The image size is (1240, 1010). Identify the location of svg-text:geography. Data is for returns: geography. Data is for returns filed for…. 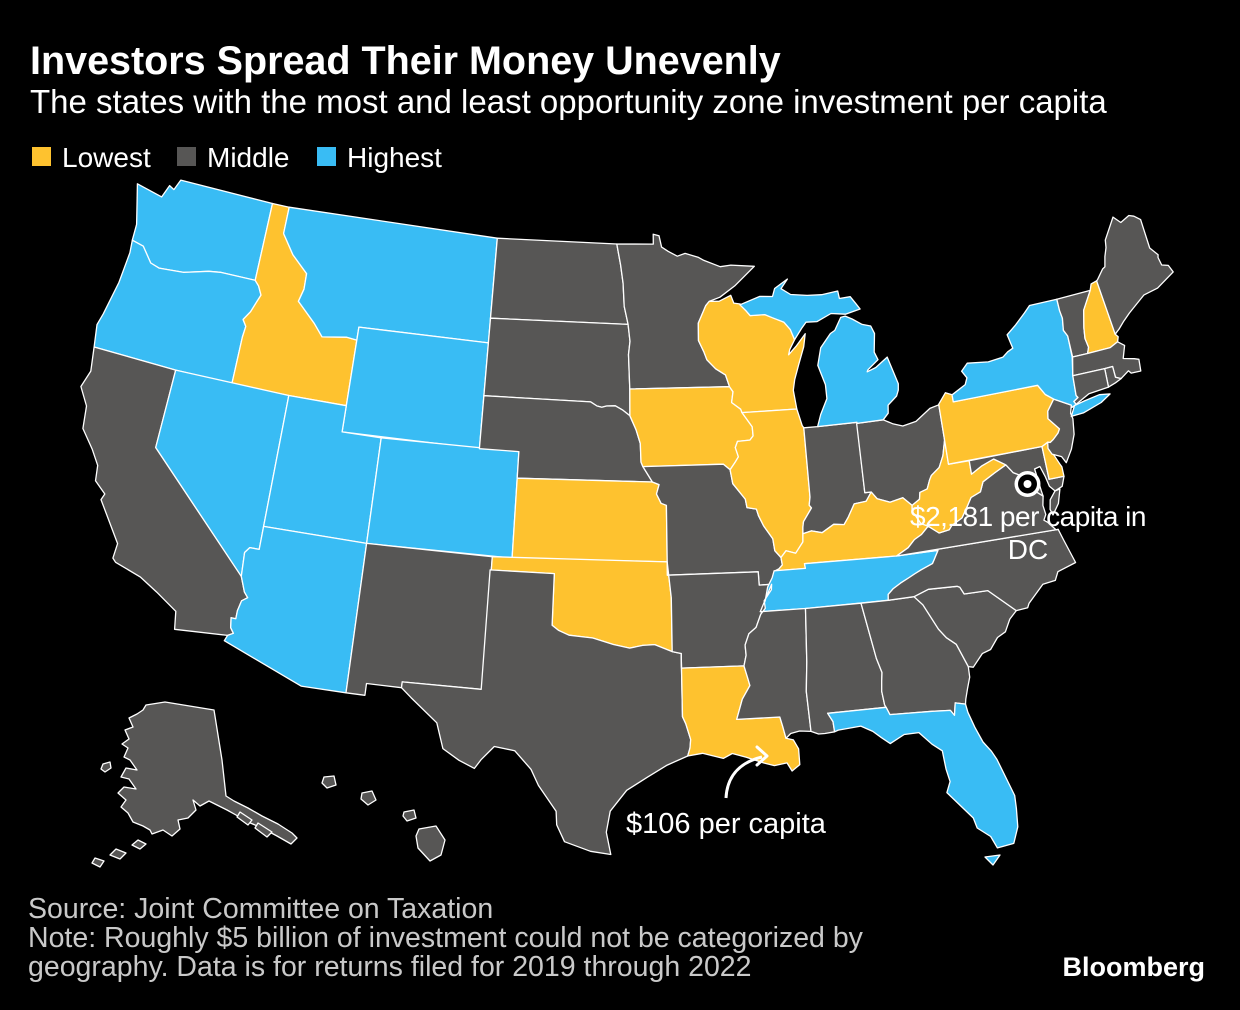
(390, 967).